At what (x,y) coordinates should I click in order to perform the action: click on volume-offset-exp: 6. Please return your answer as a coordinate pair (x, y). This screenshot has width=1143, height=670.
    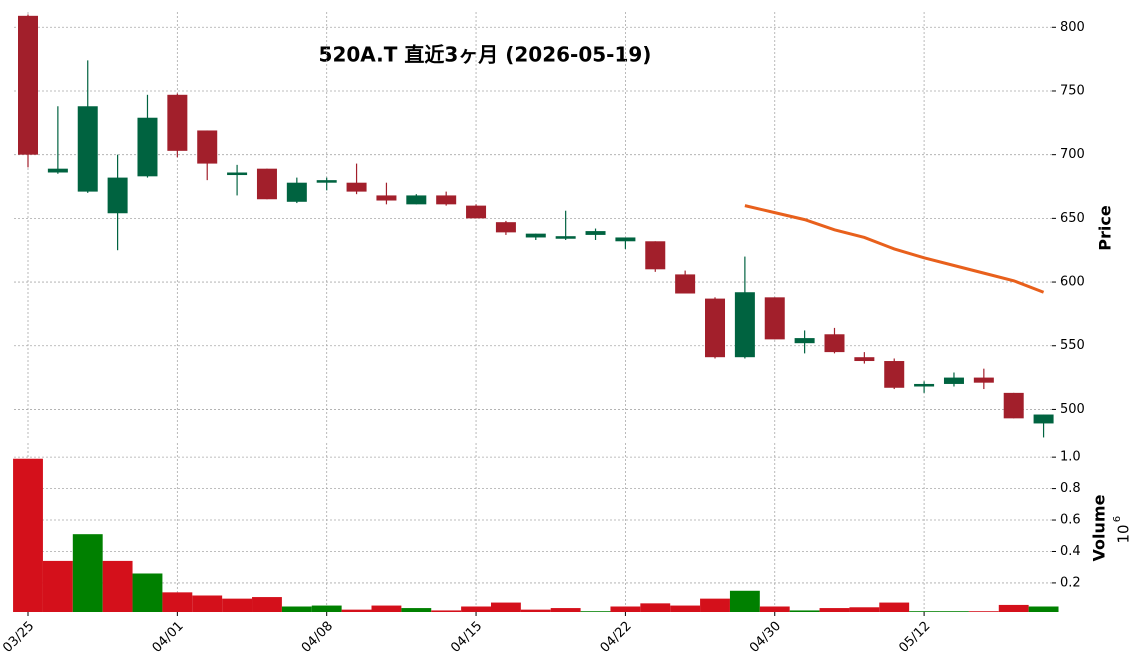
    Looking at the image, I should click on (1117, 519).